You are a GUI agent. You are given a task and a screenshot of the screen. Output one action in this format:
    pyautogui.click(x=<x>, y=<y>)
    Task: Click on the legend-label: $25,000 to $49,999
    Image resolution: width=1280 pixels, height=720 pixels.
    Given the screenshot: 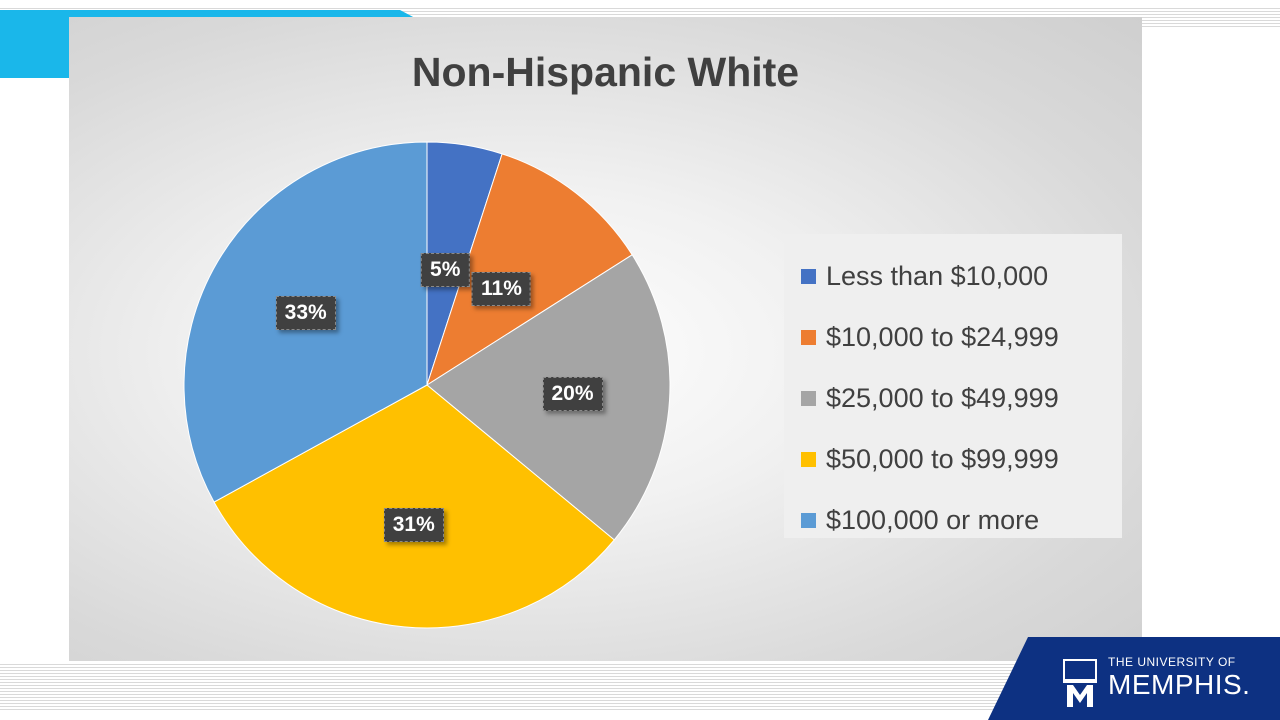 What is the action you would take?
    pyautogui.click(x=942, y=398)
    